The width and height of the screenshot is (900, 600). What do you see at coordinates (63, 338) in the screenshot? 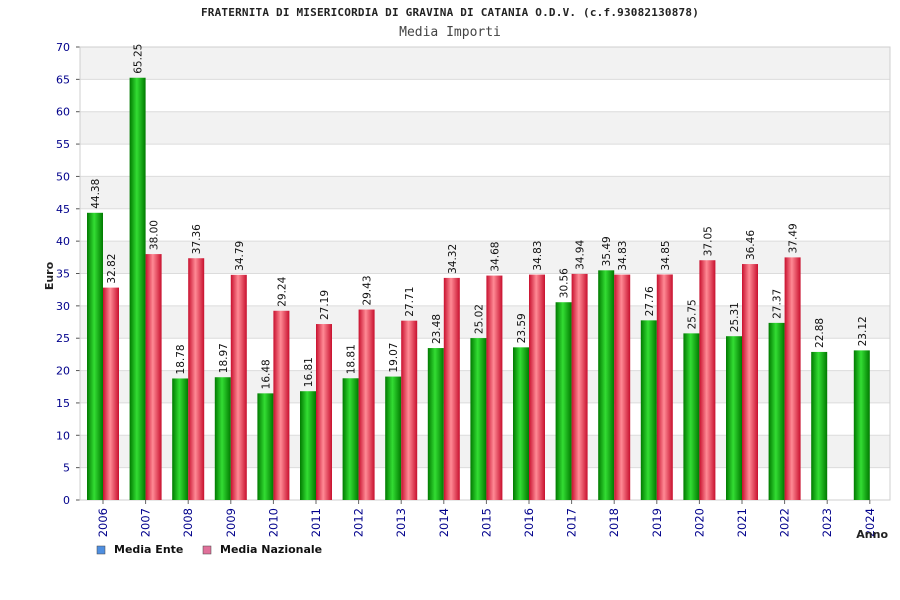
I see `y-tick-label: 25` at bounding box center [63, 338].